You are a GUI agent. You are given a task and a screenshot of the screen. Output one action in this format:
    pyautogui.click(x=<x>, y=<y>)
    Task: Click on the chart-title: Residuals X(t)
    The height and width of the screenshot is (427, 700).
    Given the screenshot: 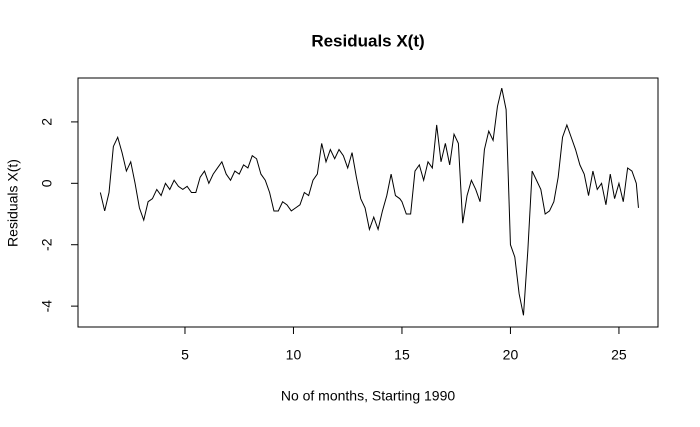 What is the action you would take?
    pyautogui.click(x=367, y=40)
    